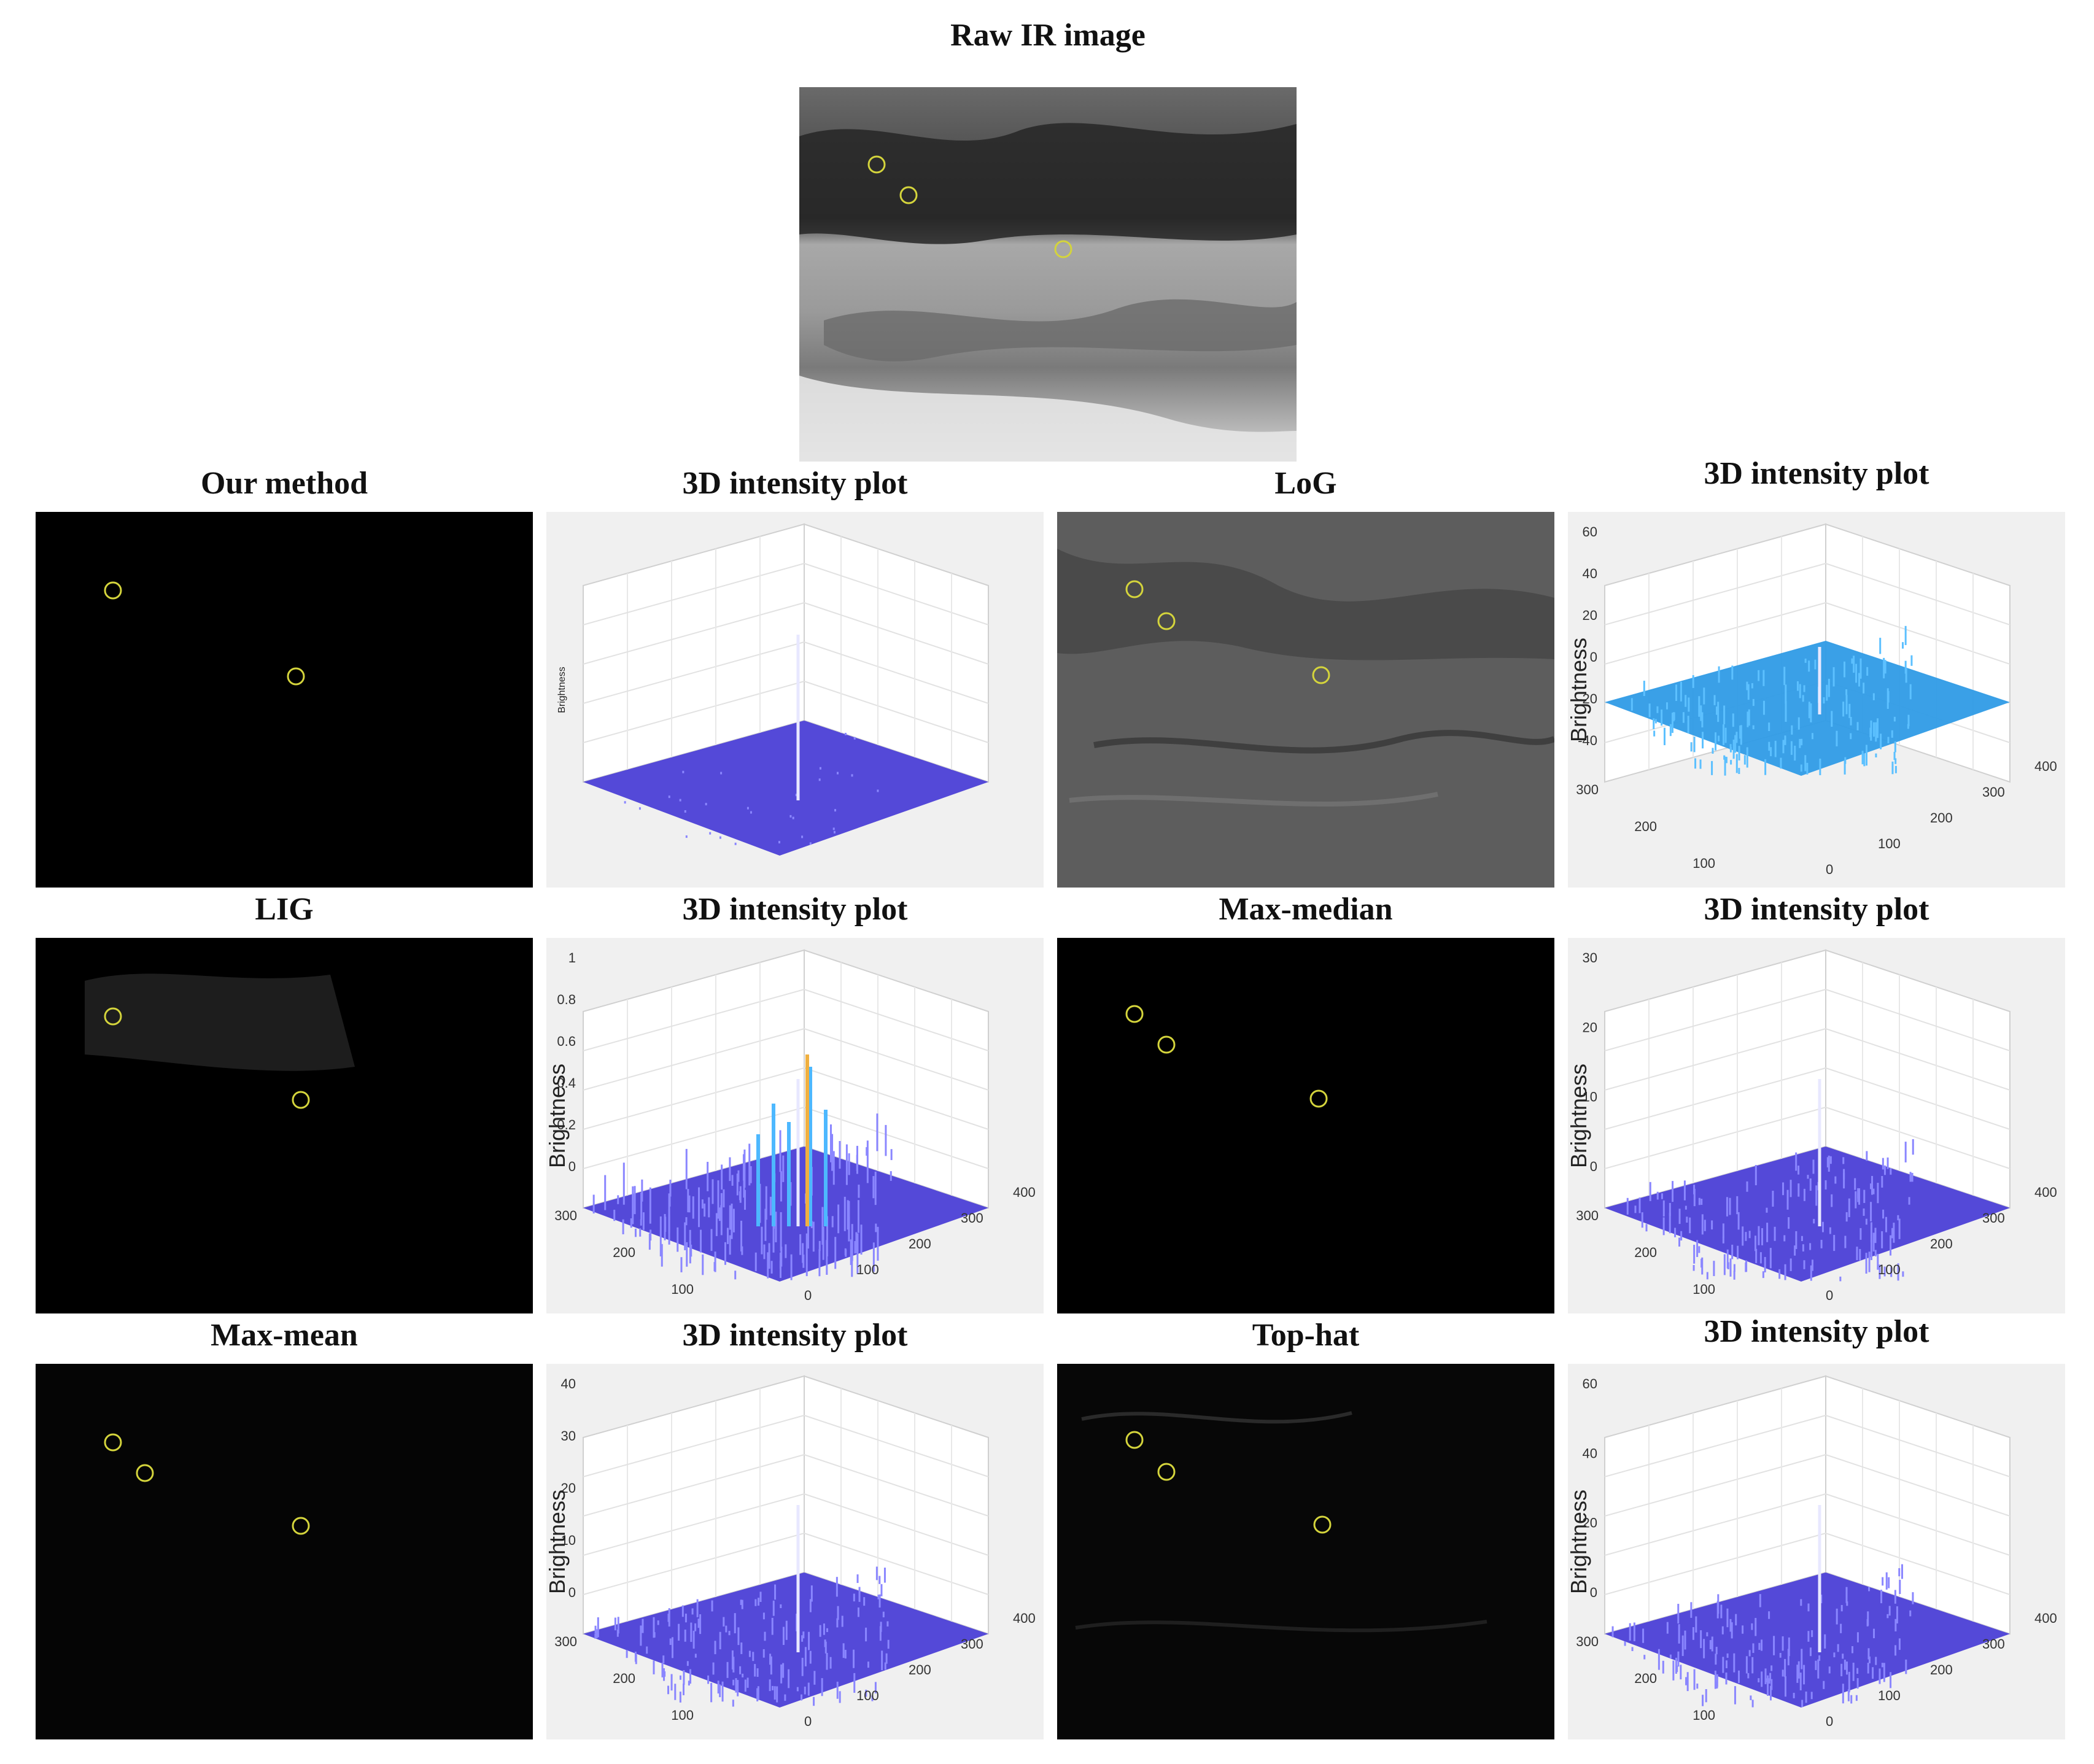 The height and width of the screenshot is (1764, 2094). I want to click on title-max-mean: Max-mean, so click(284, 1335).